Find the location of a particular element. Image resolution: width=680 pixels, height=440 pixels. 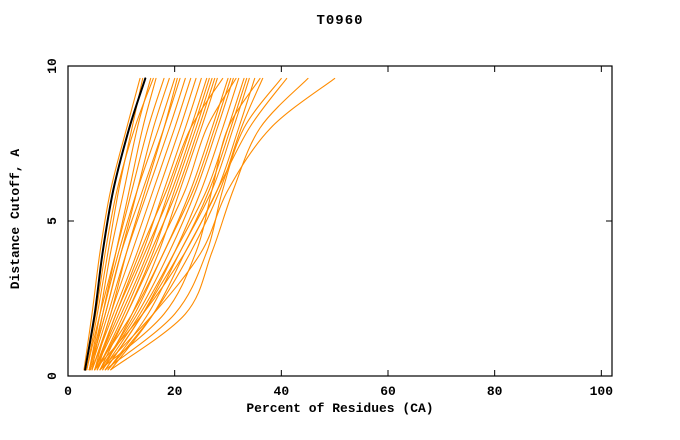

y-tick-label: 0 is located at coordinates (52, 376).